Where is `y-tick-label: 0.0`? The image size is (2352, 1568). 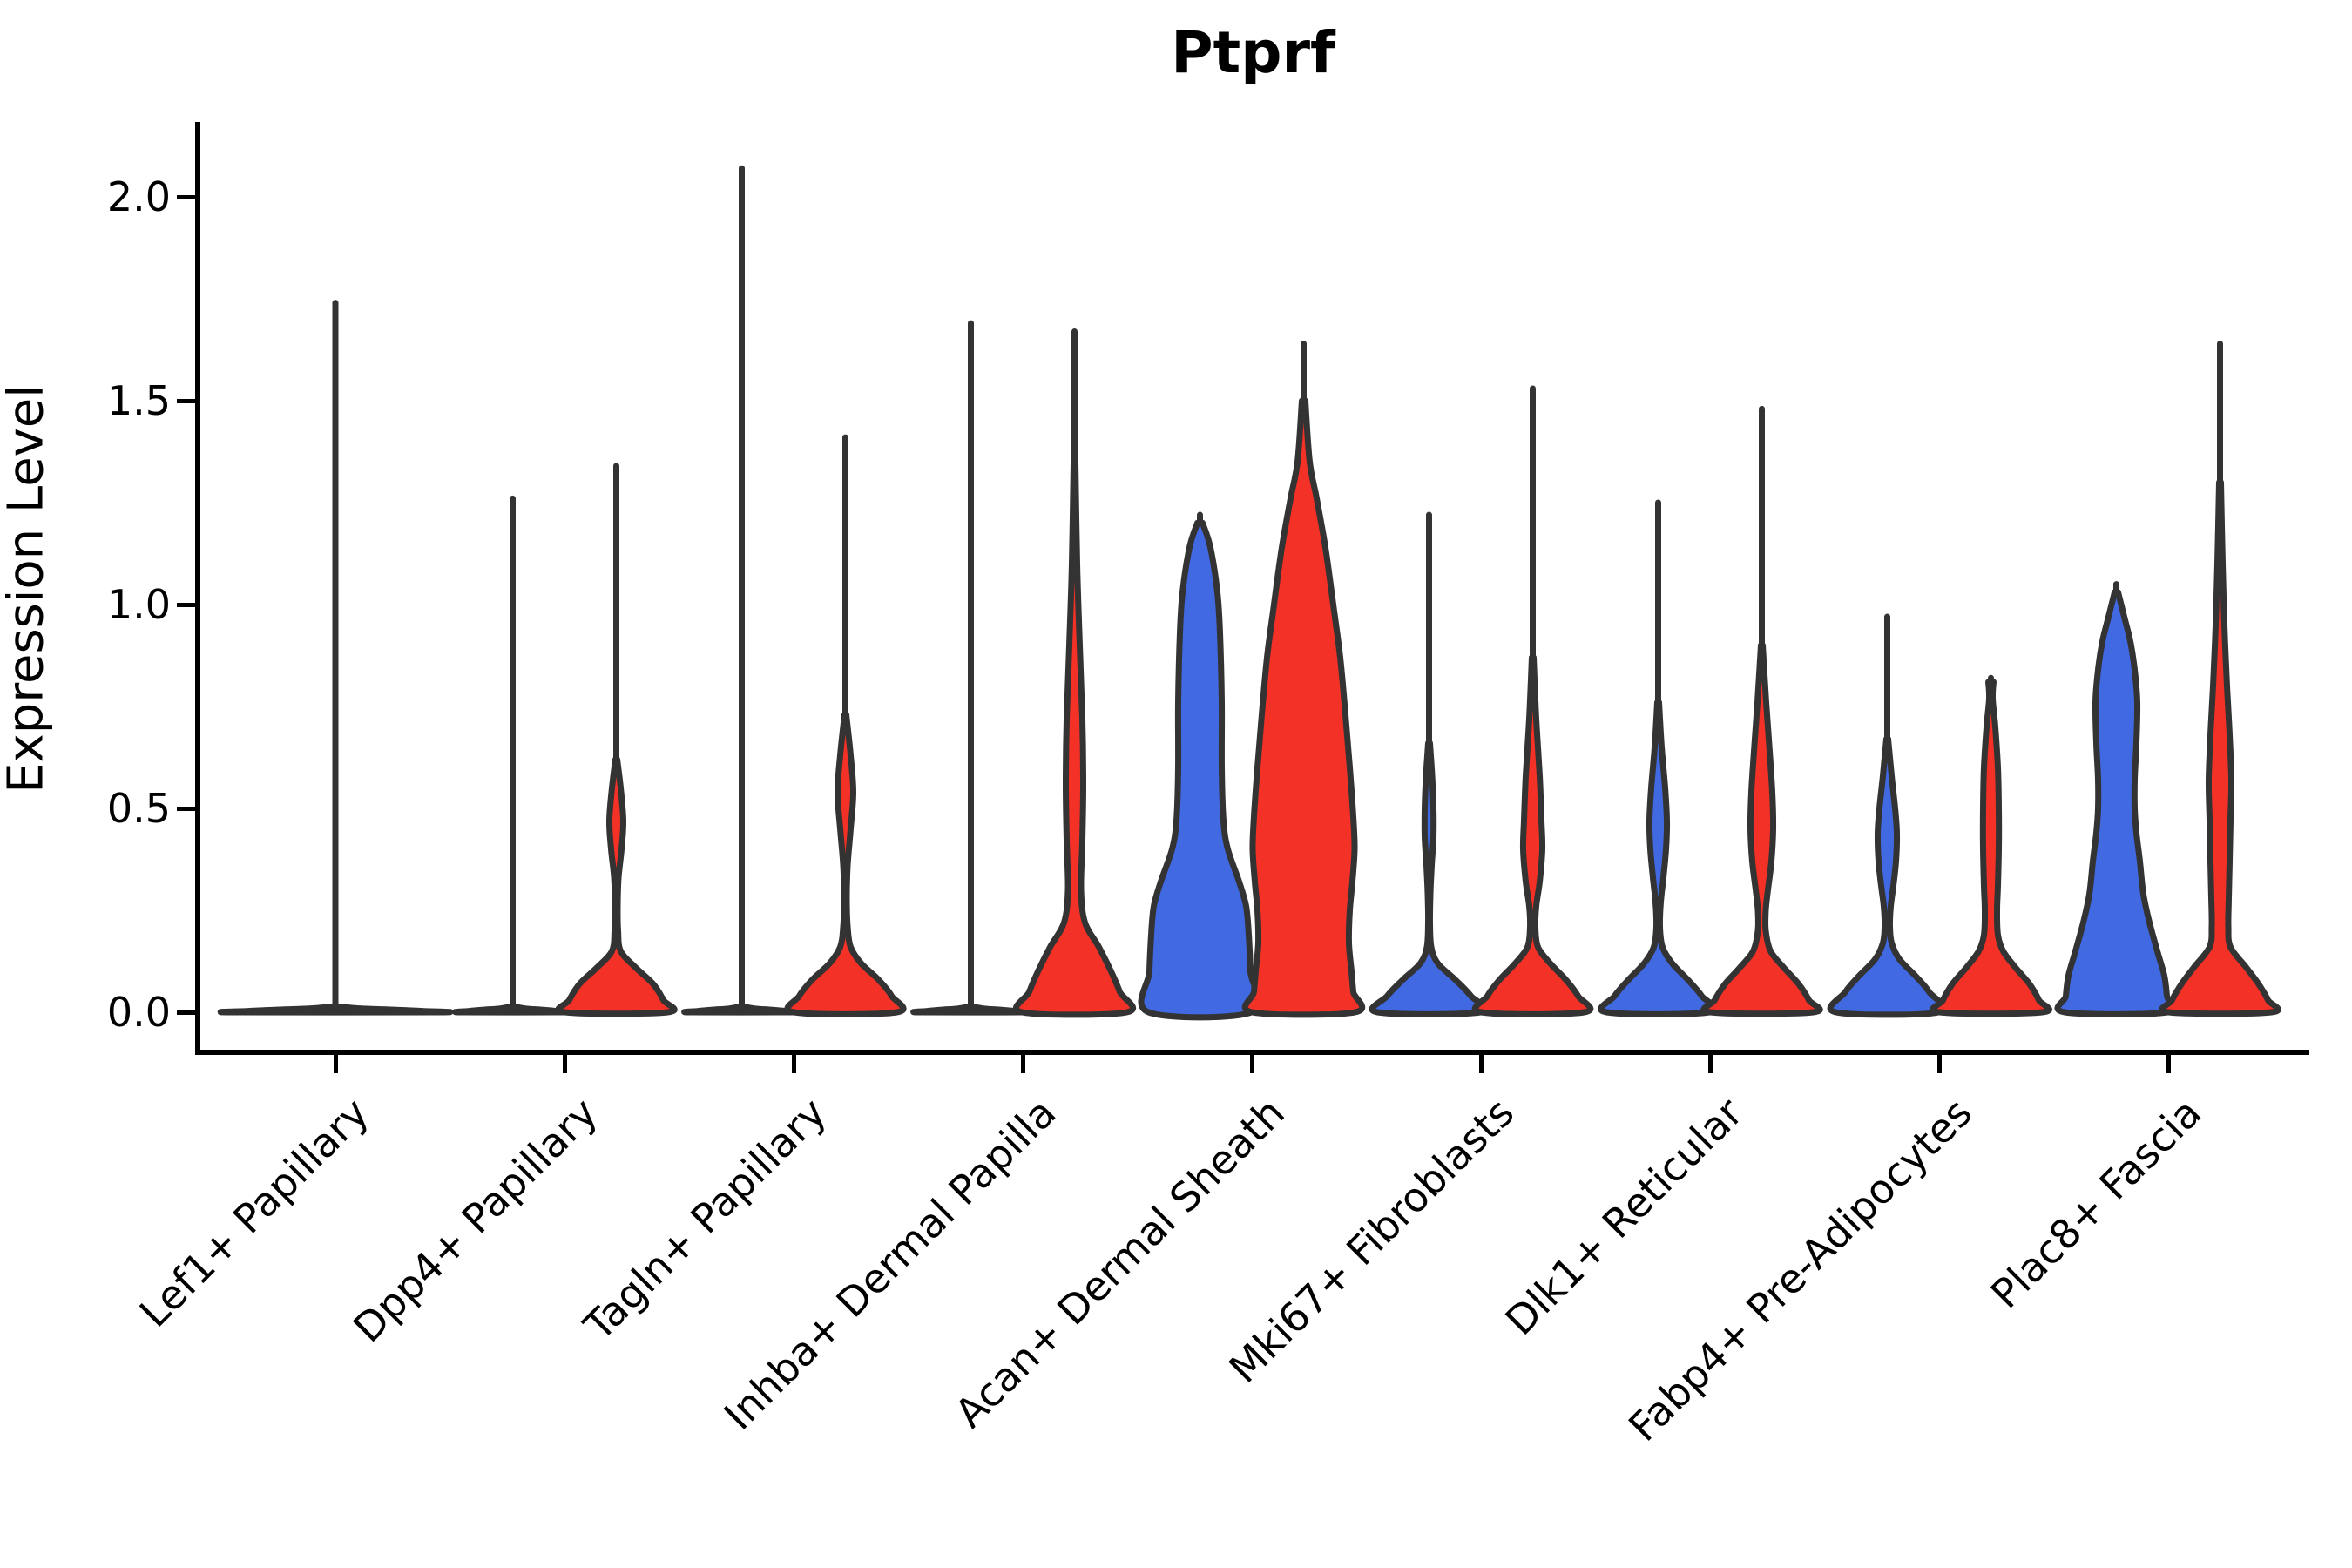
y-tick-label: 0.0 is located at coordinates (138, 1013).